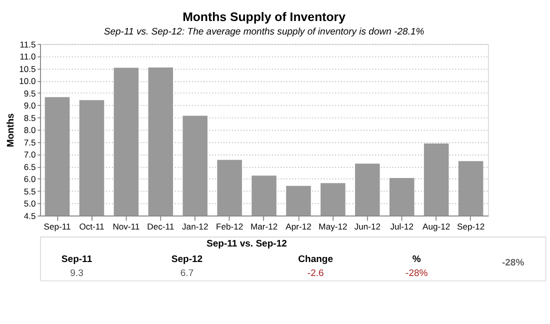 The width and height of the screenshot is (550, 324). I want to click on text: 9.3, so click(77, 274).